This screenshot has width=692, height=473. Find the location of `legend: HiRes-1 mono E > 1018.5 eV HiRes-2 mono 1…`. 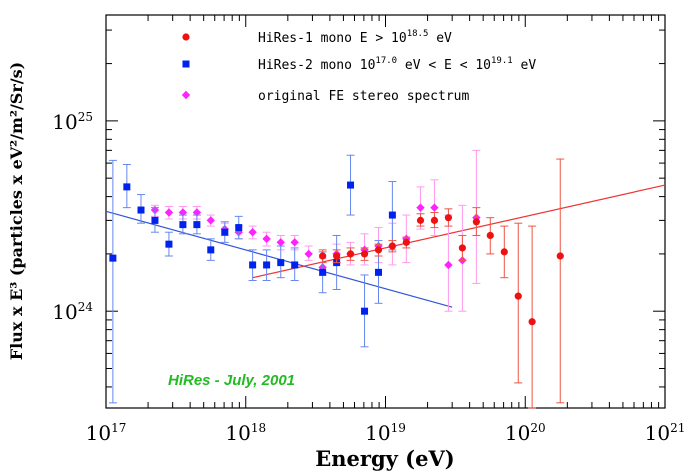

legend: HiRes-1 mono E > 1018.5 eV HiRes-2 mono 1… is located at coordinates (358, 66).